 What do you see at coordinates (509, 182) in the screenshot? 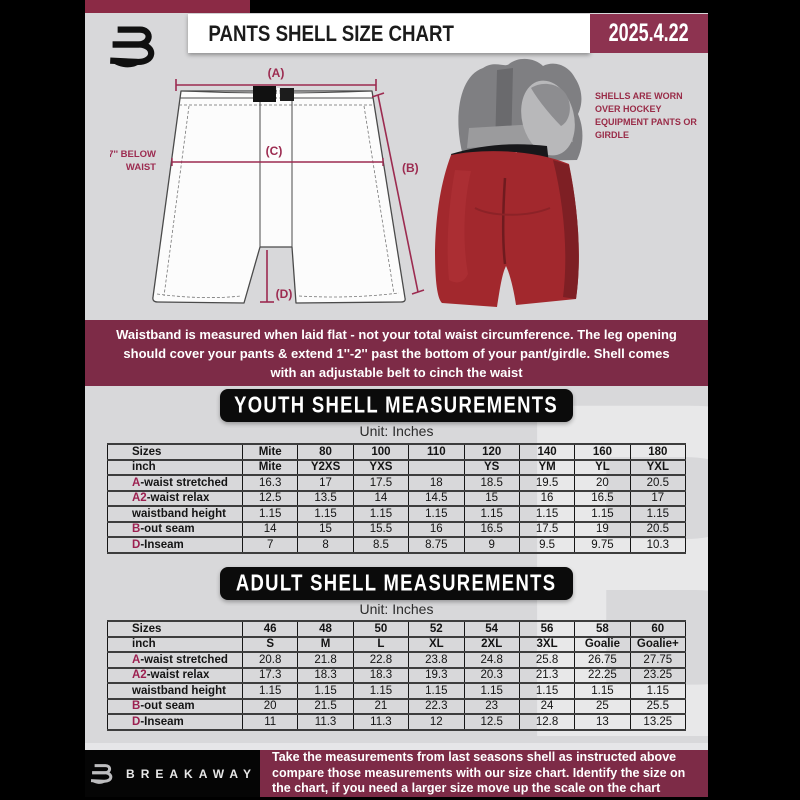
I see `hockey-pants-photo` at bounding box center [509, 182].